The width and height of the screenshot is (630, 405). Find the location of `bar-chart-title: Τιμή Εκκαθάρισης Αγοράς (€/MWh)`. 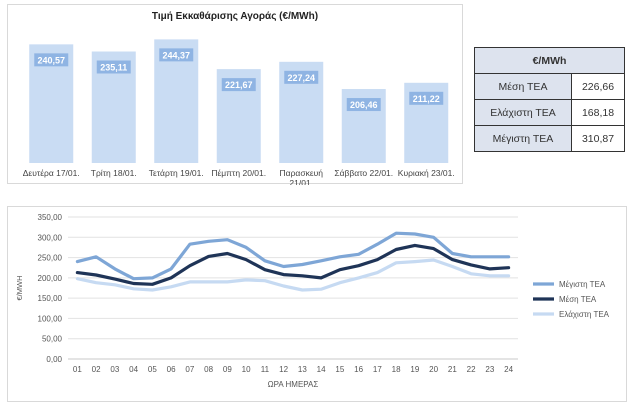

bar-chart-title: Τιμή Εκκαθάρισης Αγοράς (€/MWh) is located at coordinates (235, 16).